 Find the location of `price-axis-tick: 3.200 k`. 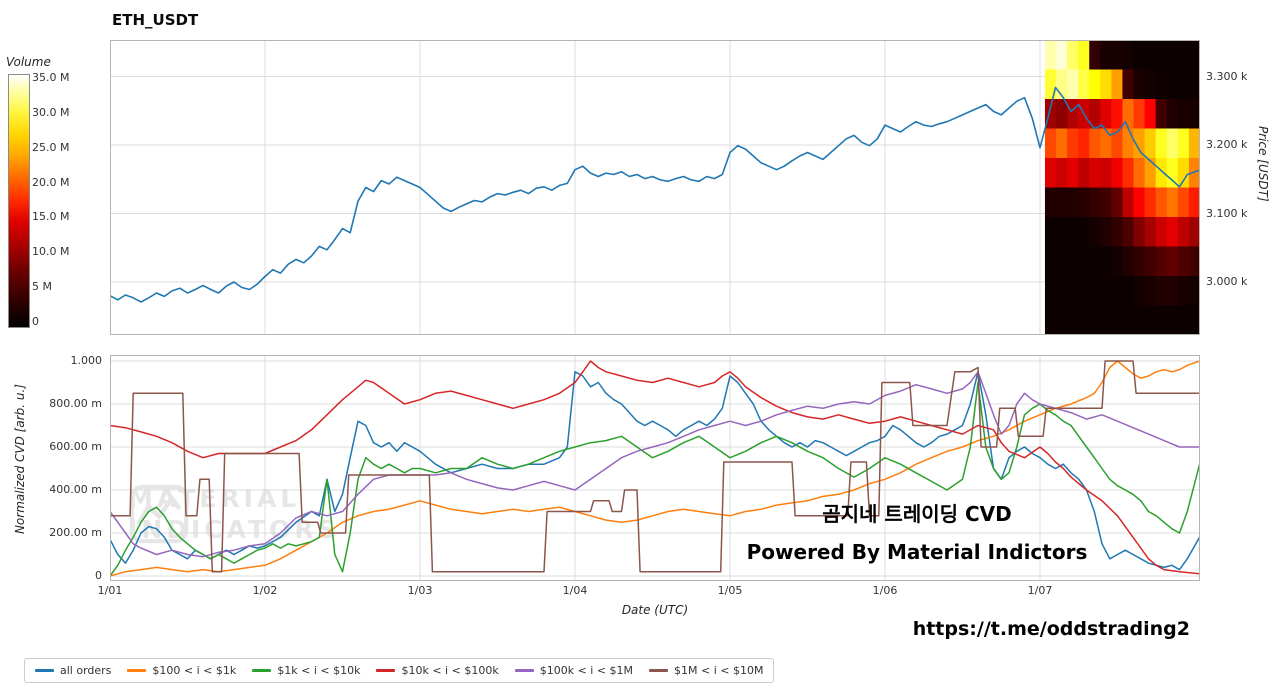

price-axis-tick: 3.200 k is located at coordinates (1227, 144).